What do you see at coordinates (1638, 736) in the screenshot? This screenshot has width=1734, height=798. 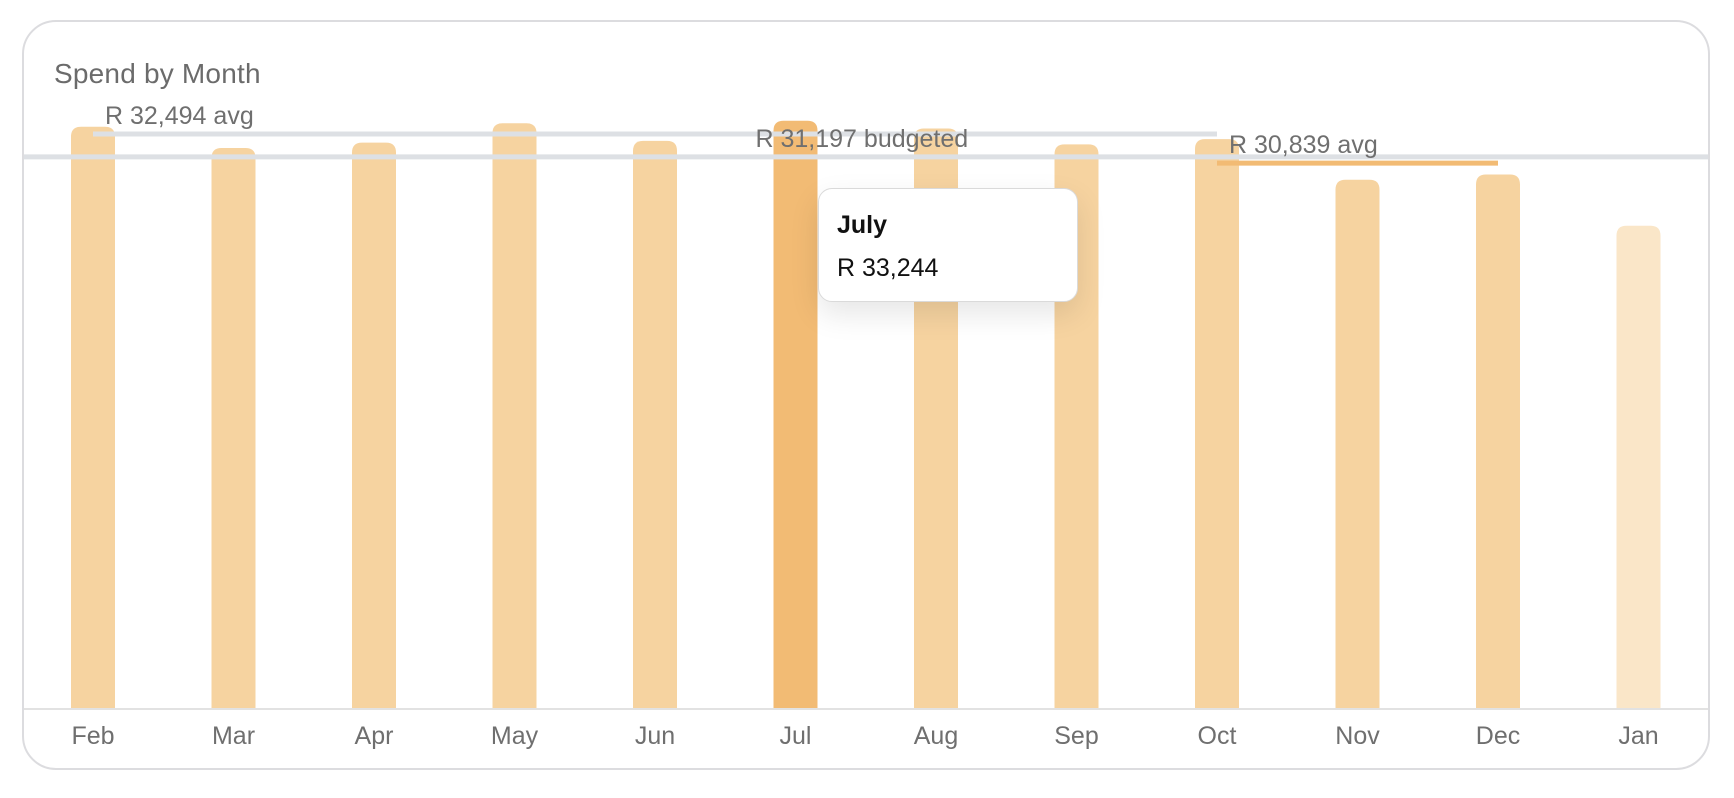 I see `x-tick-label-jan: Jan` at bounding box center [1638, 736].